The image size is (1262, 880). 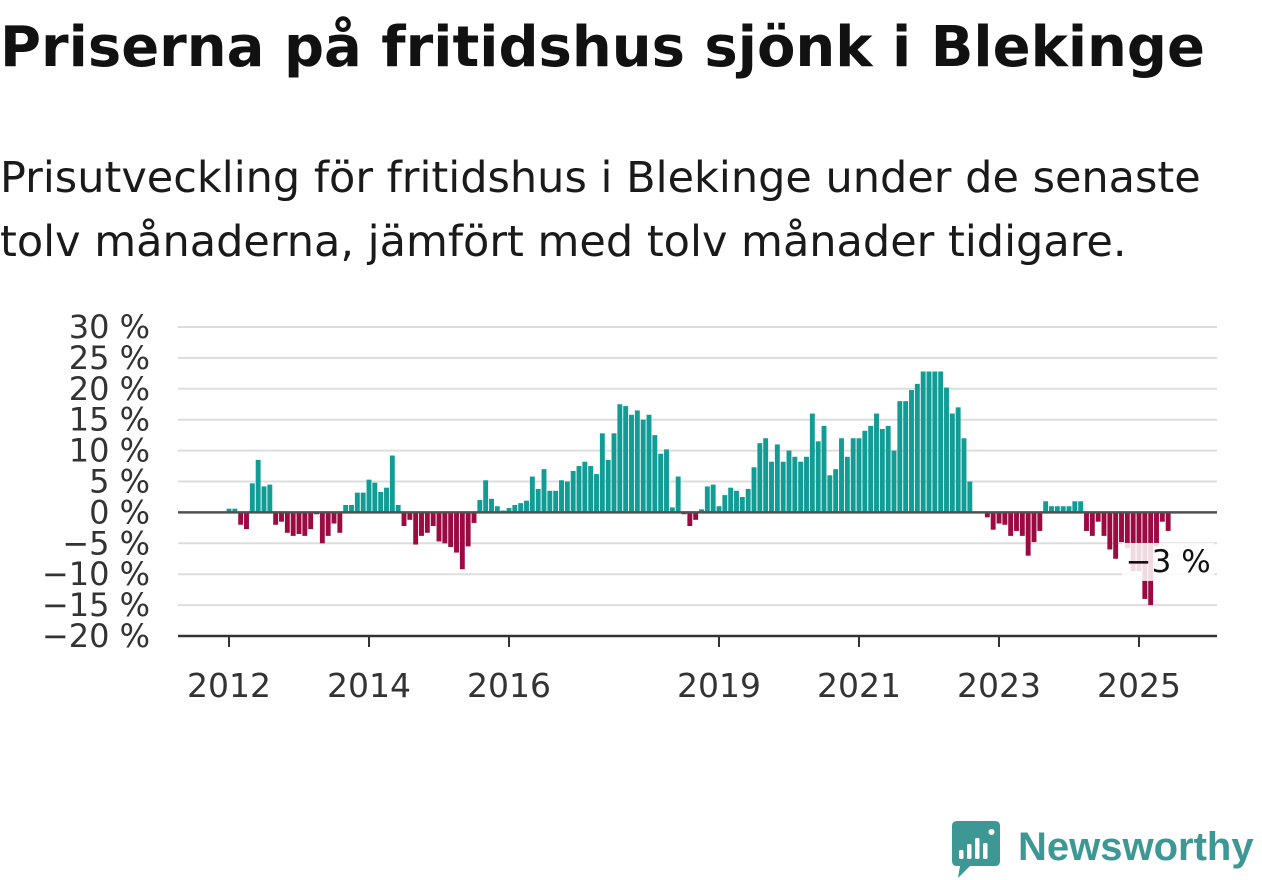 What do you see at coordinates (109, 358) in the screenshot?
I see `y-tick-label: 25 %` at bounding box center [109, 358].